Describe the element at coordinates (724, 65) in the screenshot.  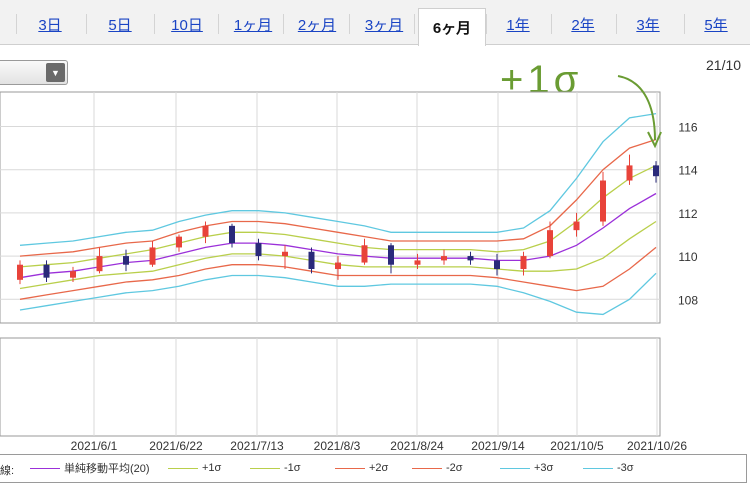
I see `latest-date-label: 21/10` at that location.